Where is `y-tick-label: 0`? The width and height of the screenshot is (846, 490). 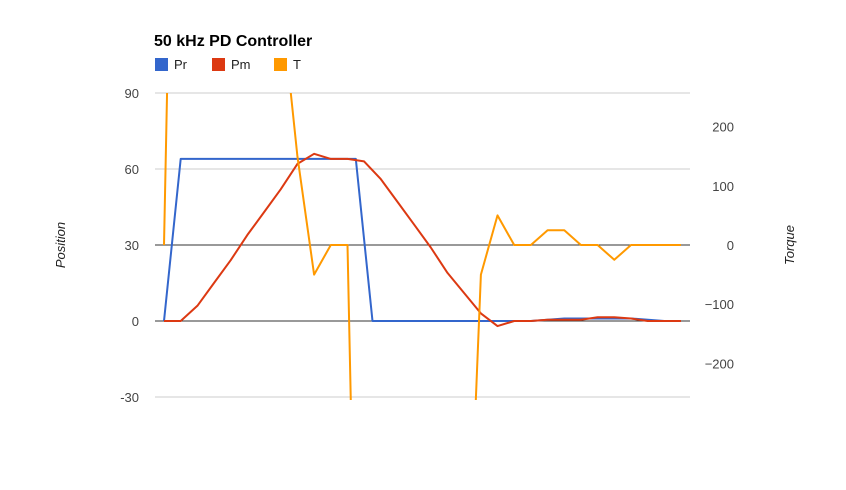 y-tick-label: 0 is located at coordinates (135, 321).